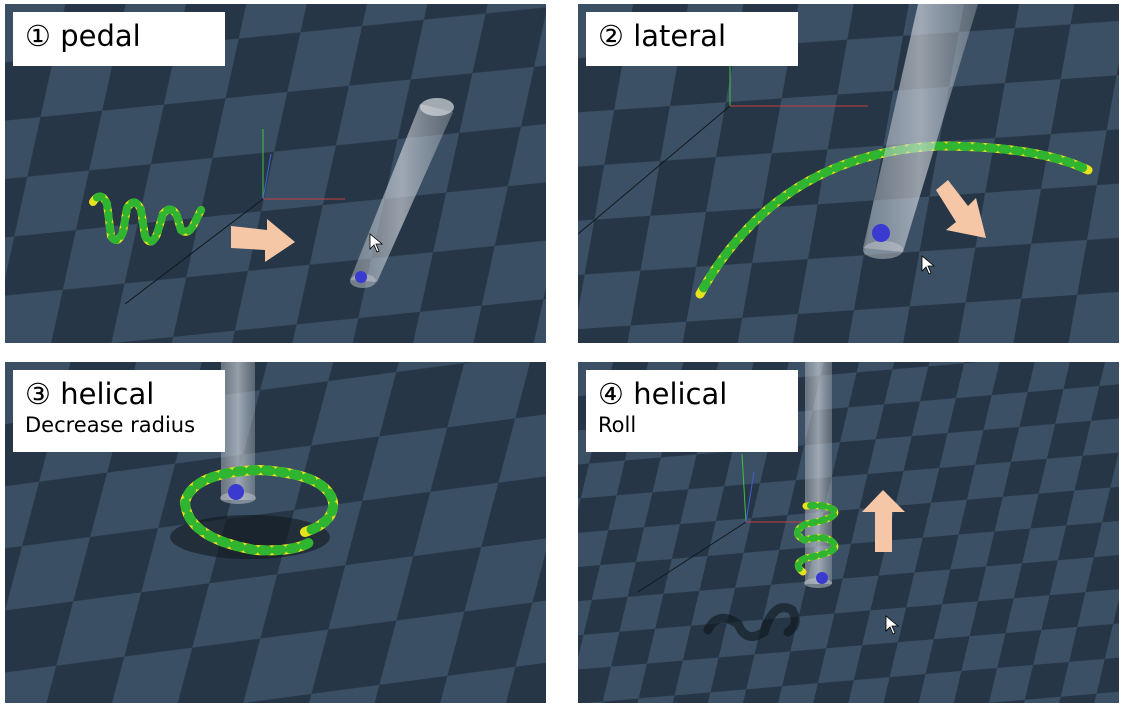  Describe the element at coordinates (83, 36) in the screenshot. I see `panel-title: ① pedal` at that location.